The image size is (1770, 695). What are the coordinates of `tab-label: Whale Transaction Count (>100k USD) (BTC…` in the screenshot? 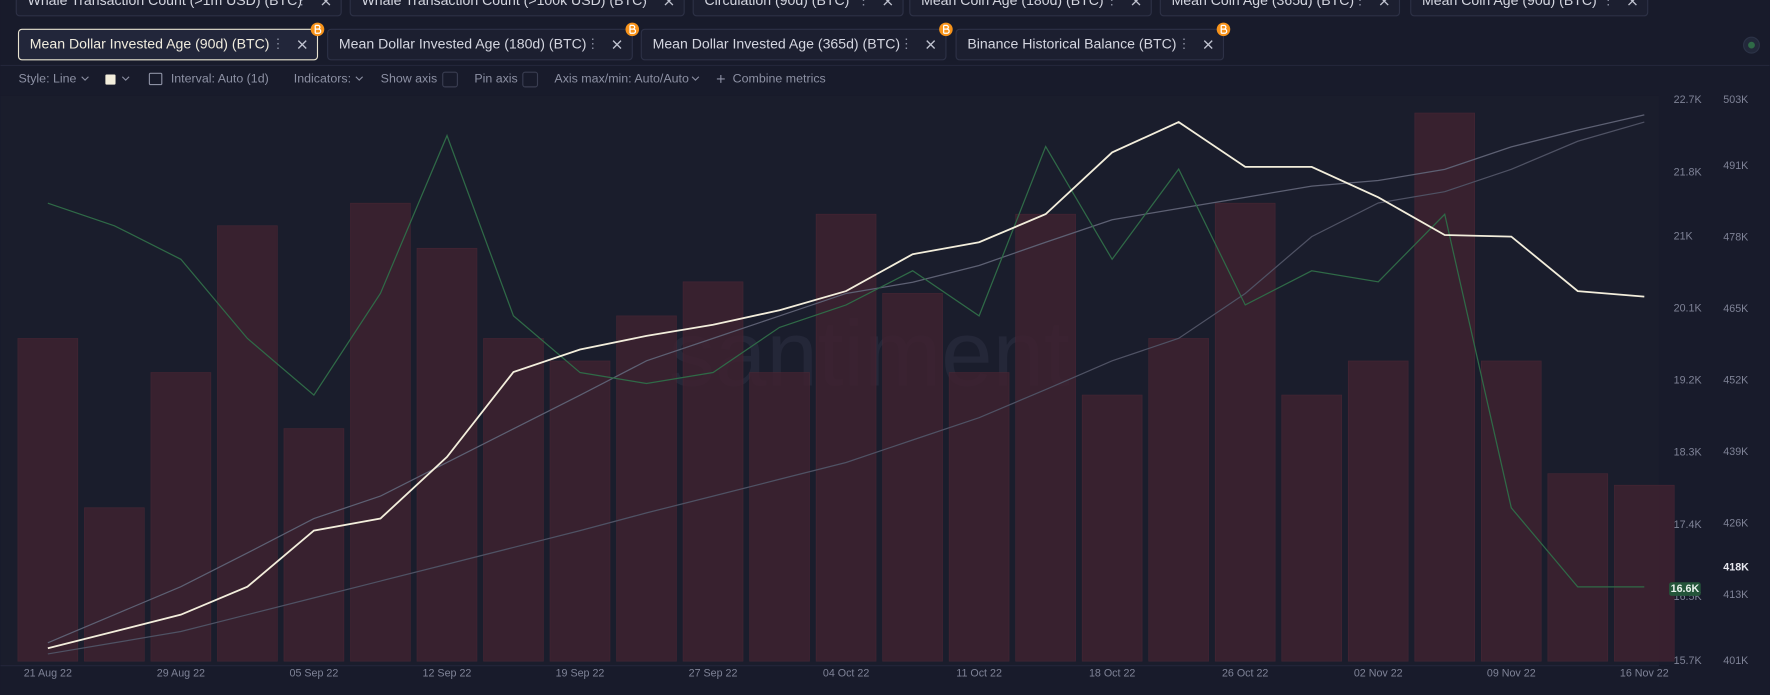 It's located at (504, 4).